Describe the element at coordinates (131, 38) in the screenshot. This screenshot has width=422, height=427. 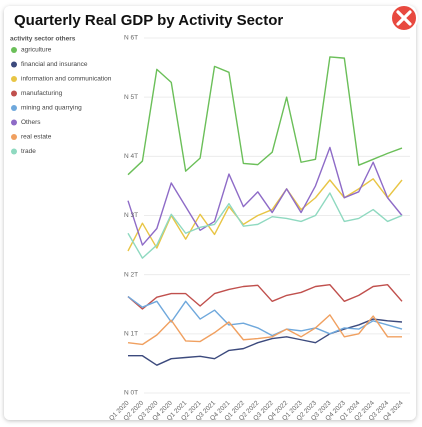
I see `y-tick-label: N 6T` at that location.